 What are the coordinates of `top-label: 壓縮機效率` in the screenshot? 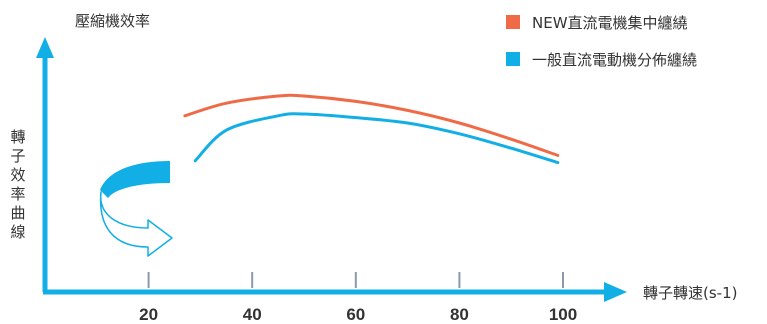 It's located at (112, 21).